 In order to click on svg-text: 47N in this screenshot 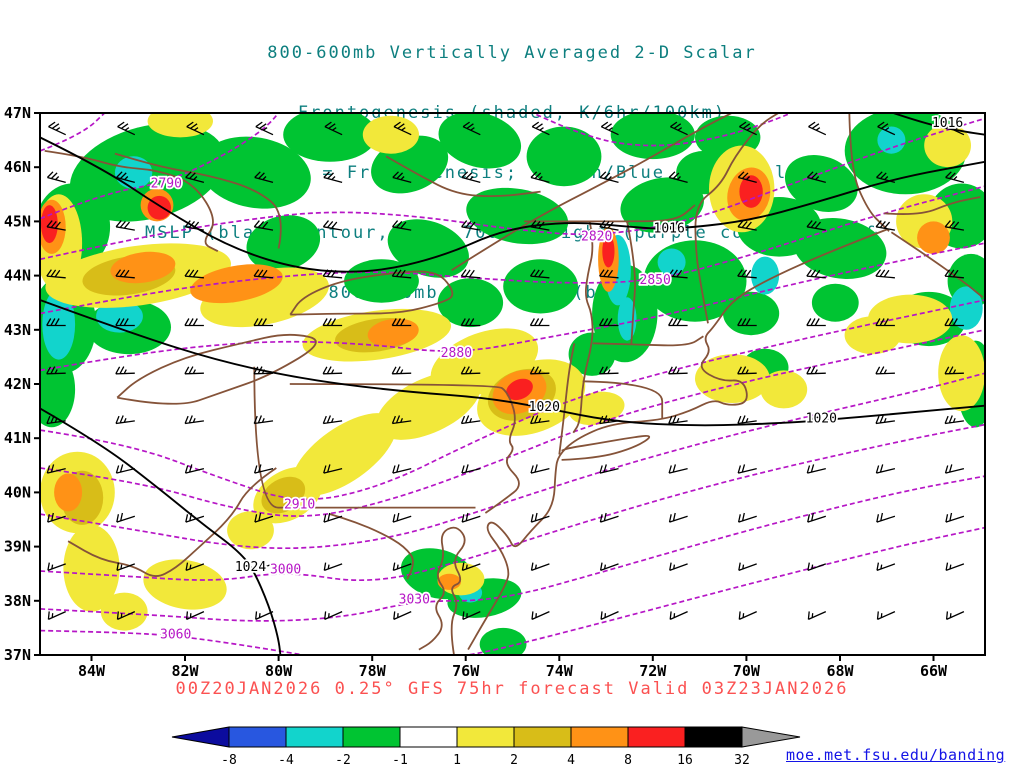, I will do `click(17, 113)`.